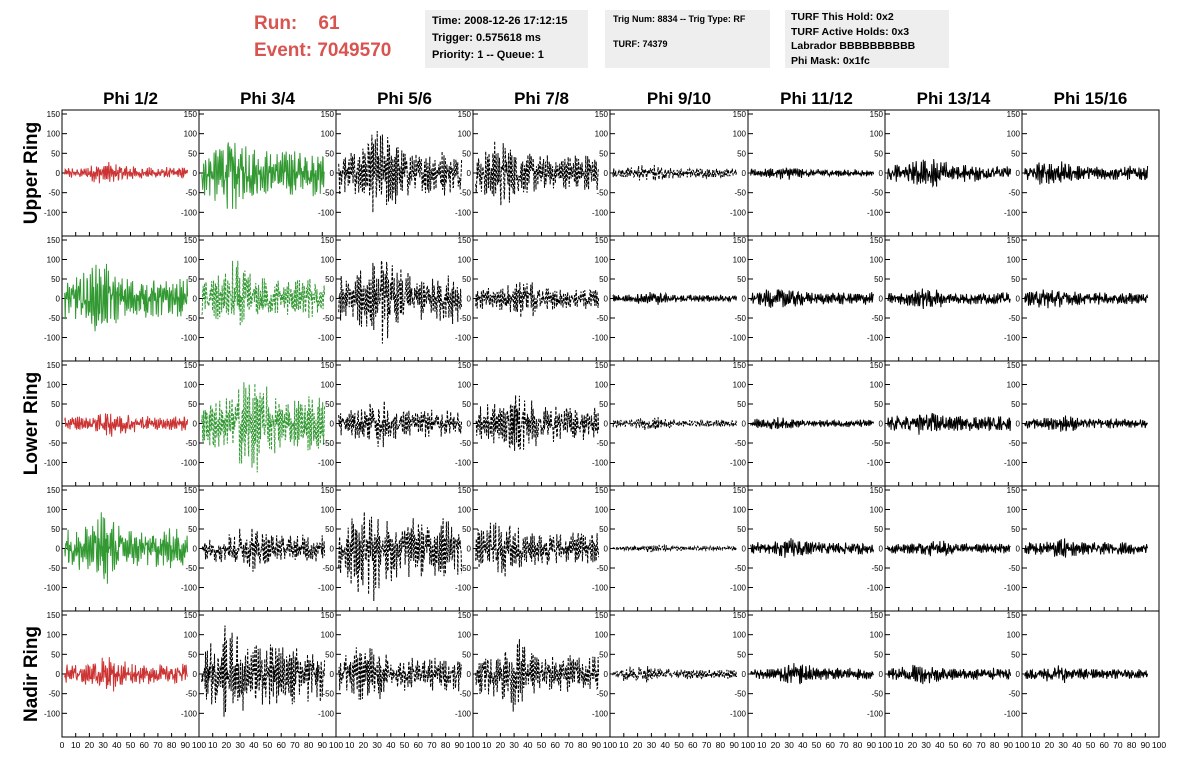 The width and height of the screenshot is (1196, 772). Describe the element at coordinates (541, 674) in the screenshot. I see `panel-frame` at that location.